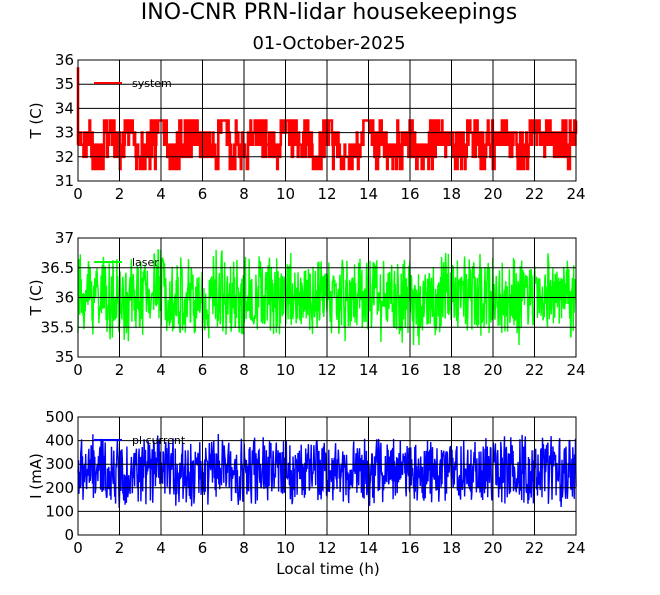  What do you see at coordinates (64, 181) in the screenshot?
I see `y-tick-label: 31` at bounding box center [64, 181].